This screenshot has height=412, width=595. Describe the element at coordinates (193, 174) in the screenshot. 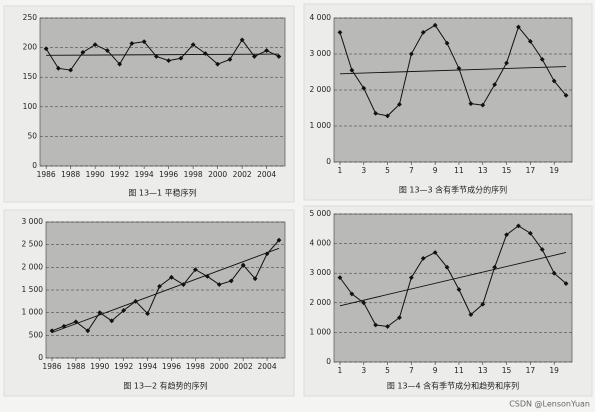

I see `x-tick-label: 1998` at that location.